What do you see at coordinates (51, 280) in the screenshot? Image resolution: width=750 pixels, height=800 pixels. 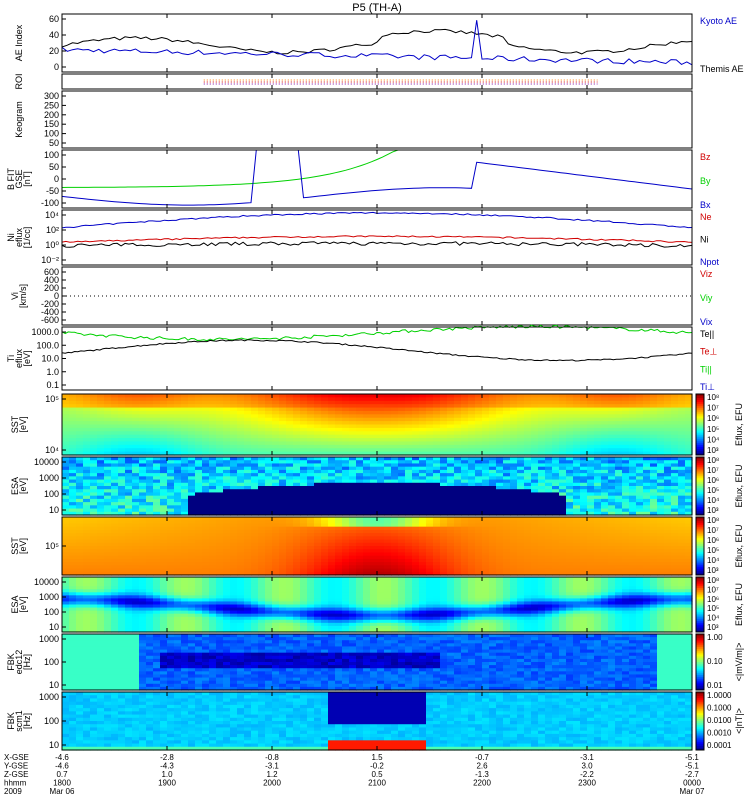 I see `y-tick-label: 400` at bounding box center [51, 280].